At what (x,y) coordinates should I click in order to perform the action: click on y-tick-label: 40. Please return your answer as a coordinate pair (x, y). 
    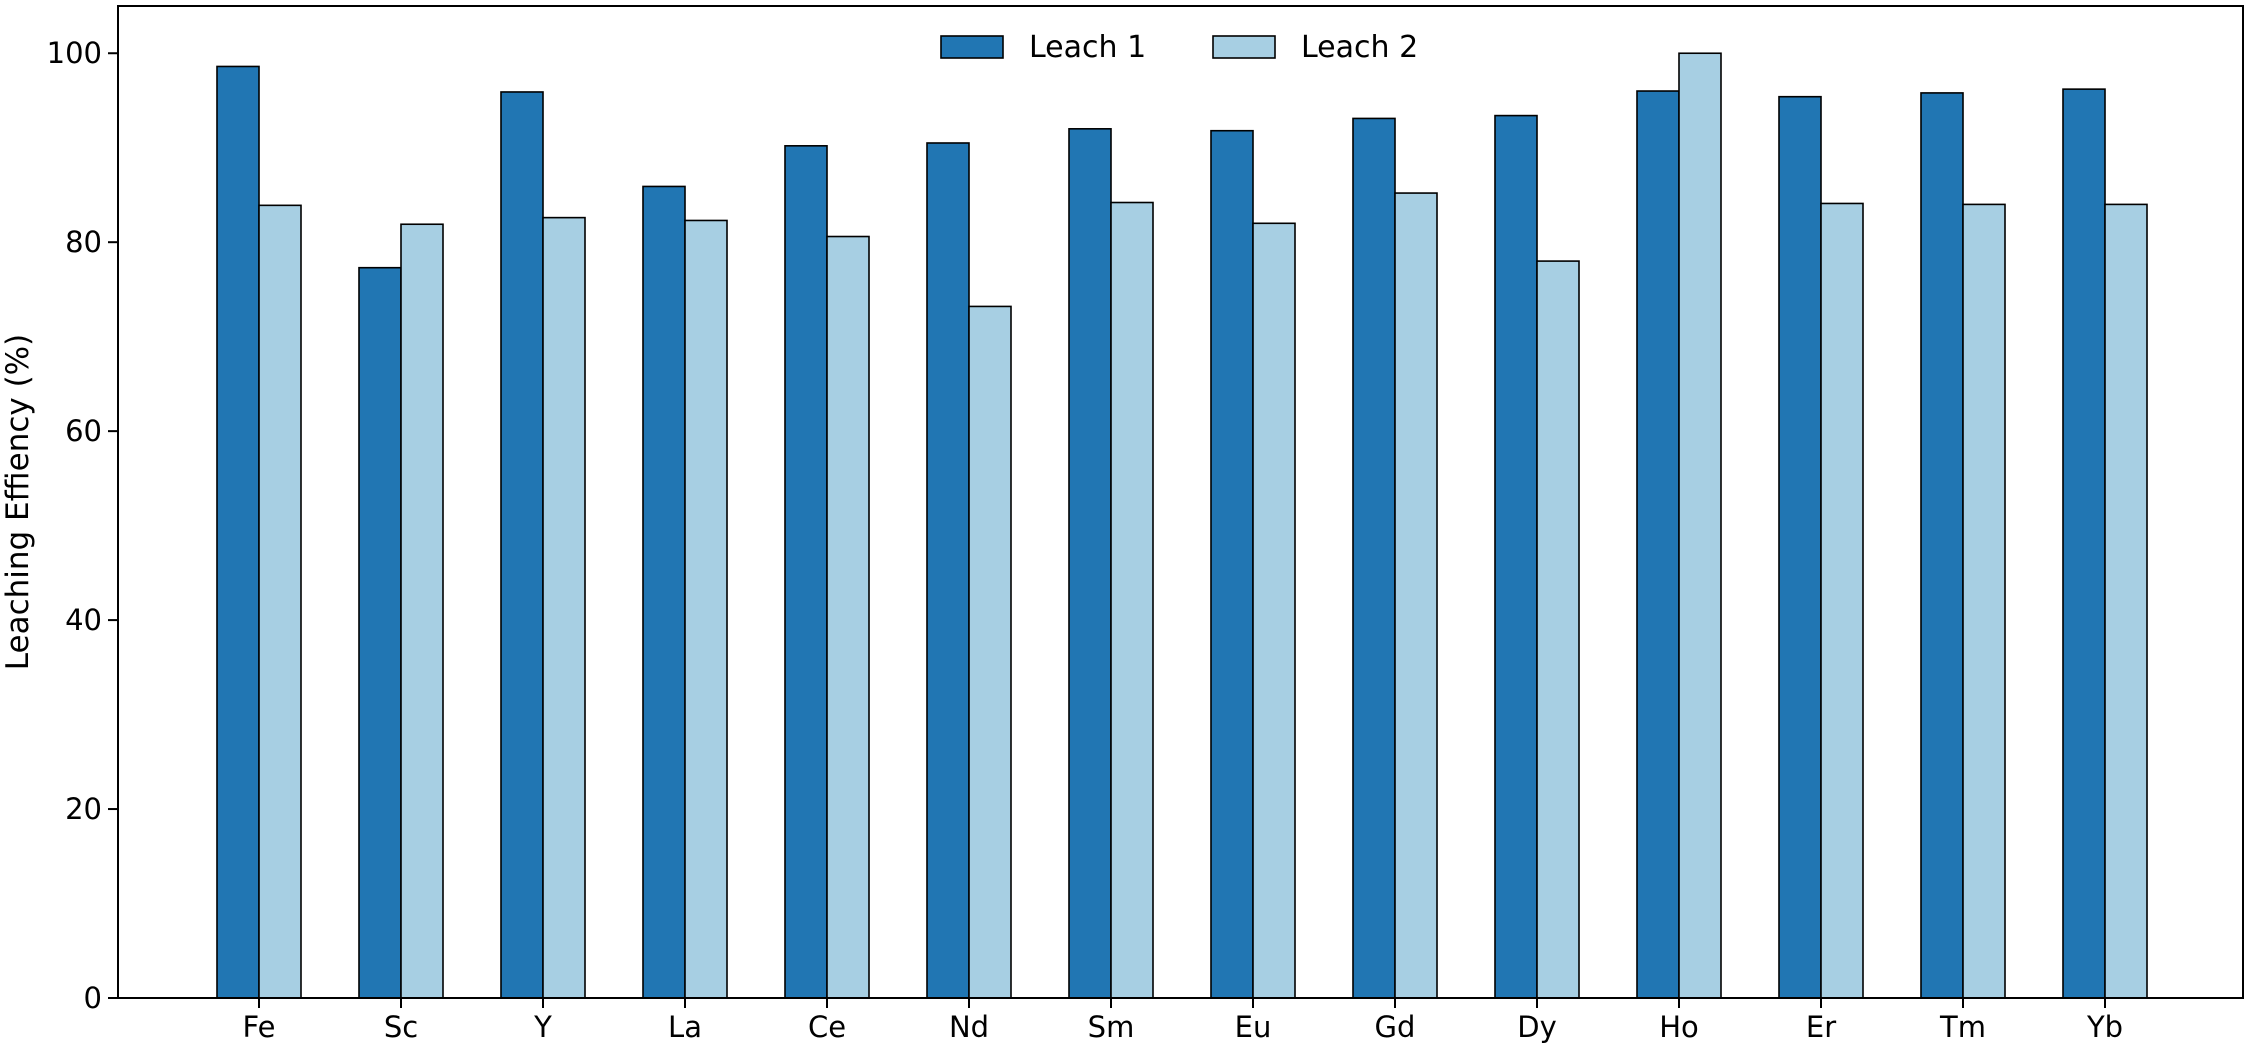
    Looking at the image, I should click on (83, 620).